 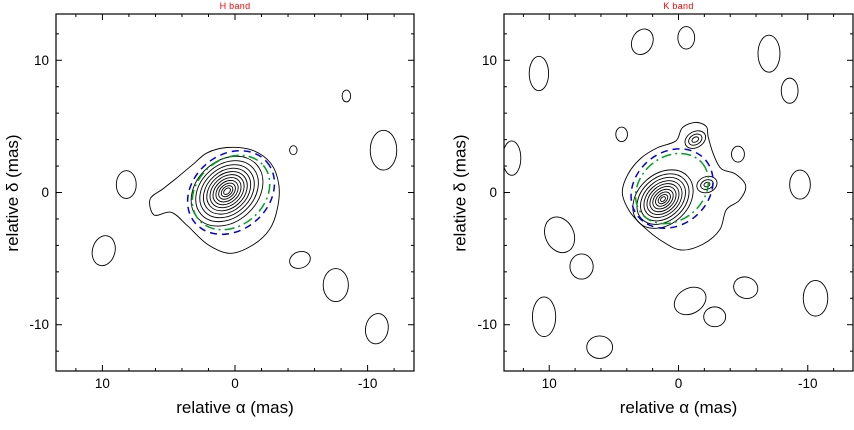 What do you see at coordinates (235, 6) in the screenshot?
I see `panel-title-h-band: H band` at bounding box center [235, 6].